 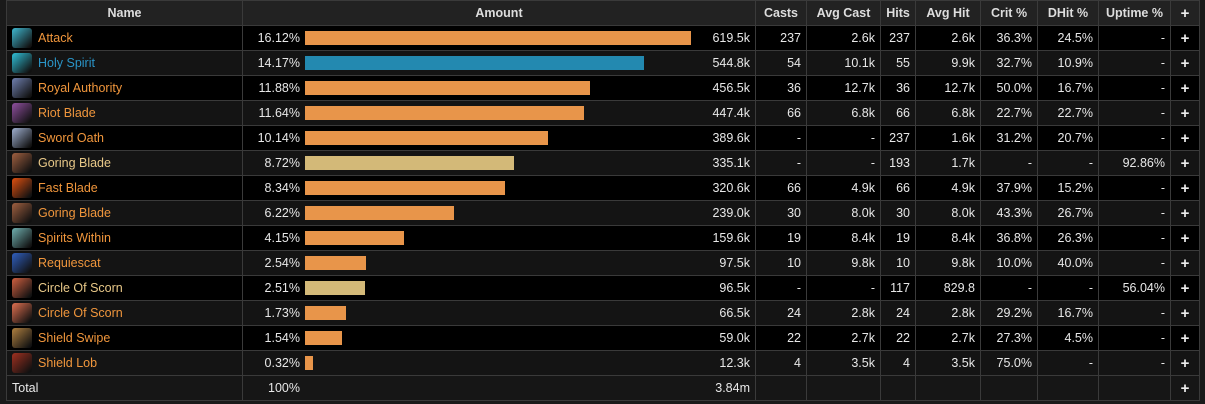 I want to click on header-uptime: Uptime %, so click(x=1134, y=13).